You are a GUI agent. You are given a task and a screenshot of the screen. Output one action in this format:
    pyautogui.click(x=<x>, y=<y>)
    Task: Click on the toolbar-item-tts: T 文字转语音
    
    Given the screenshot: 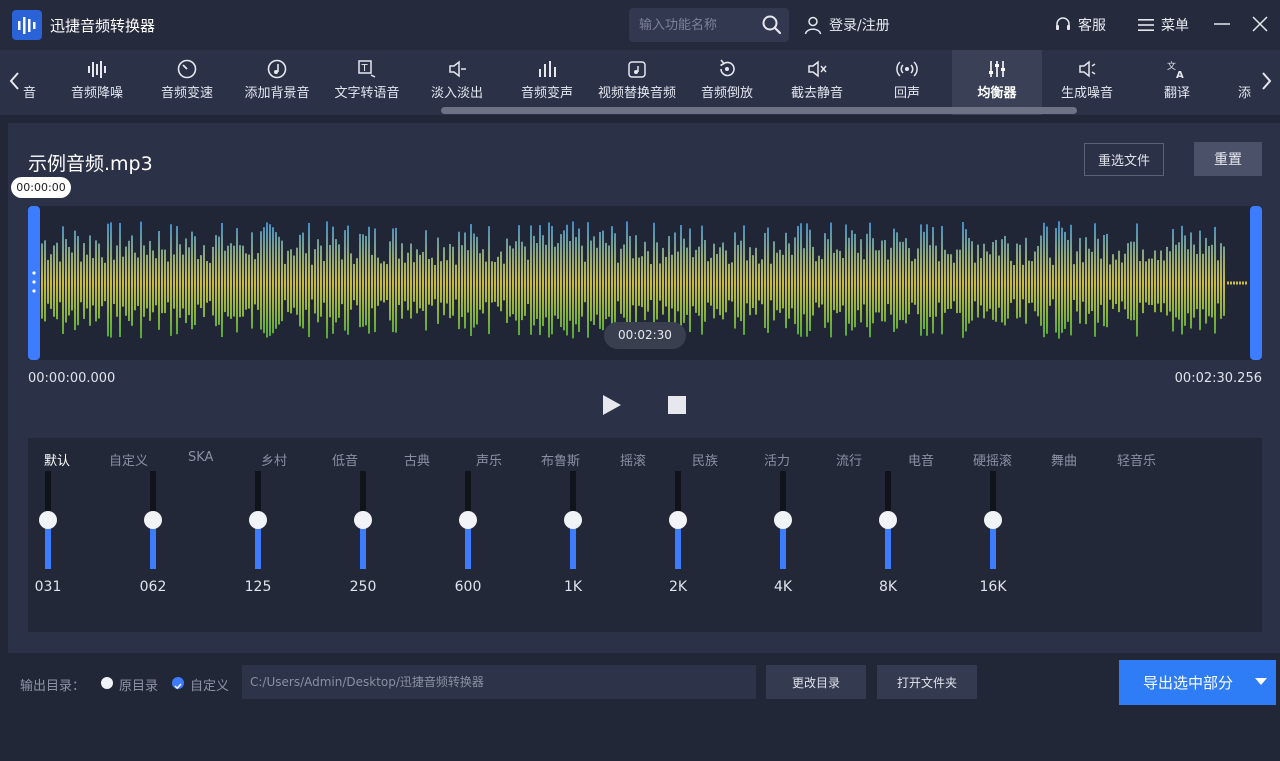 What is the action you would take?
    pyautogui.click(x=367, y=79)
    